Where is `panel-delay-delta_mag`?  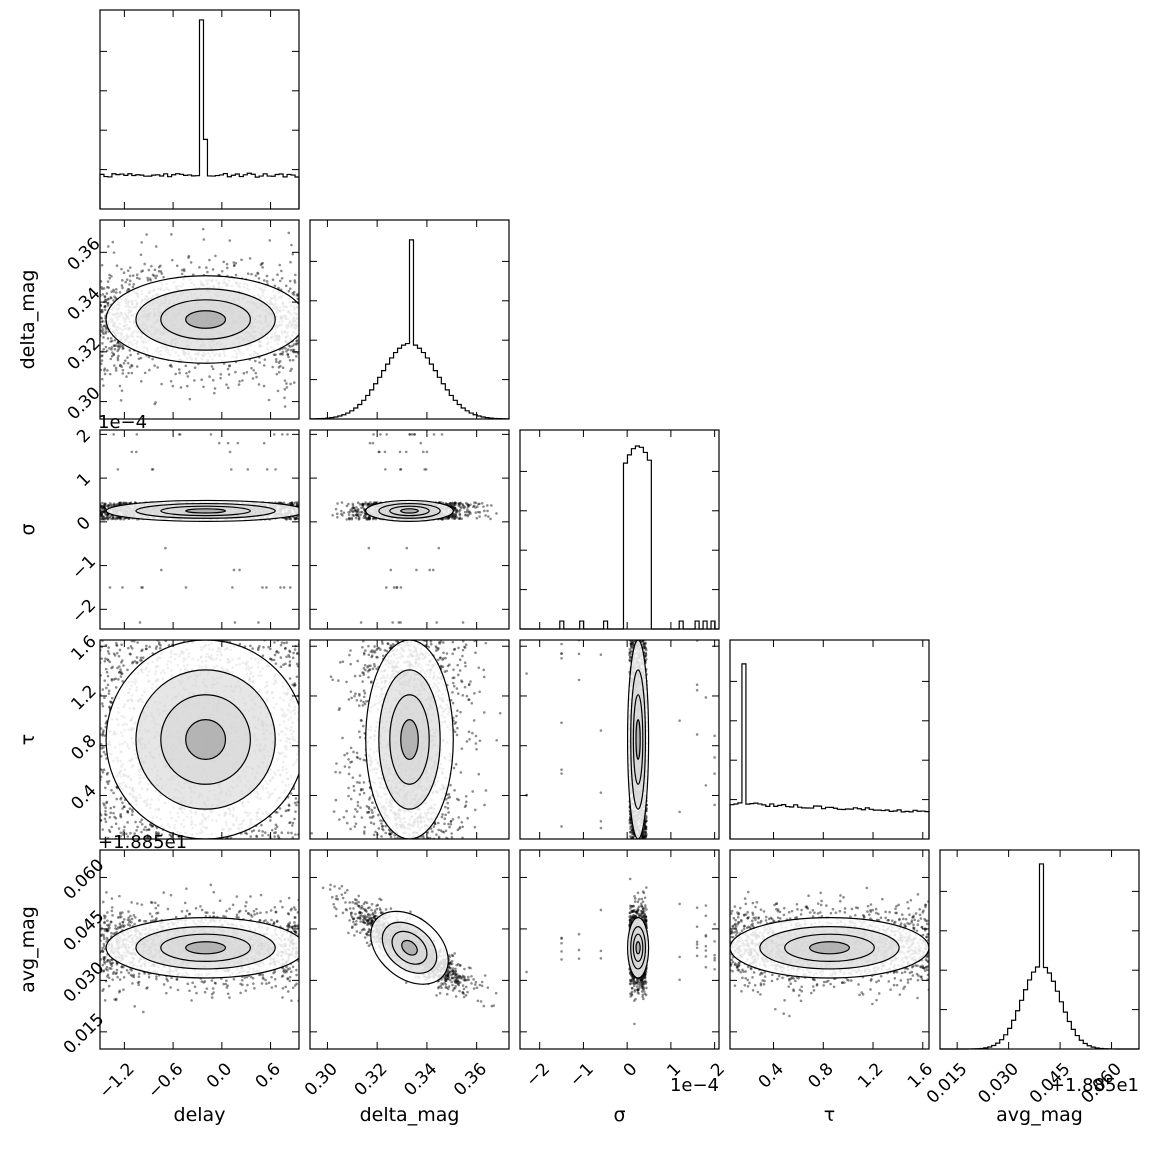 panel-delay-delta_mag is located at coordinates (199, 319).